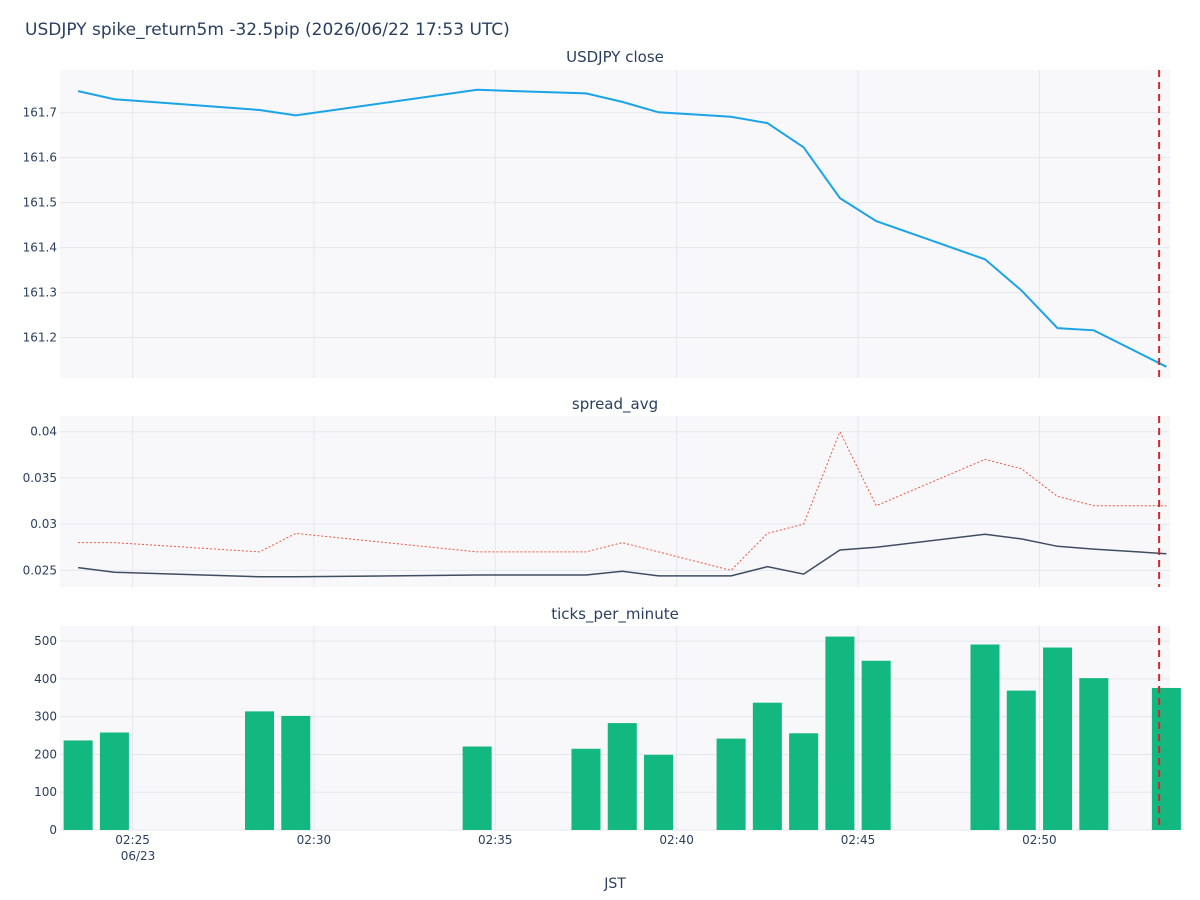 The height and width of the screenshot is (900, 1200). I want to click on y-tick-label: 0.025, so click(40, 570).